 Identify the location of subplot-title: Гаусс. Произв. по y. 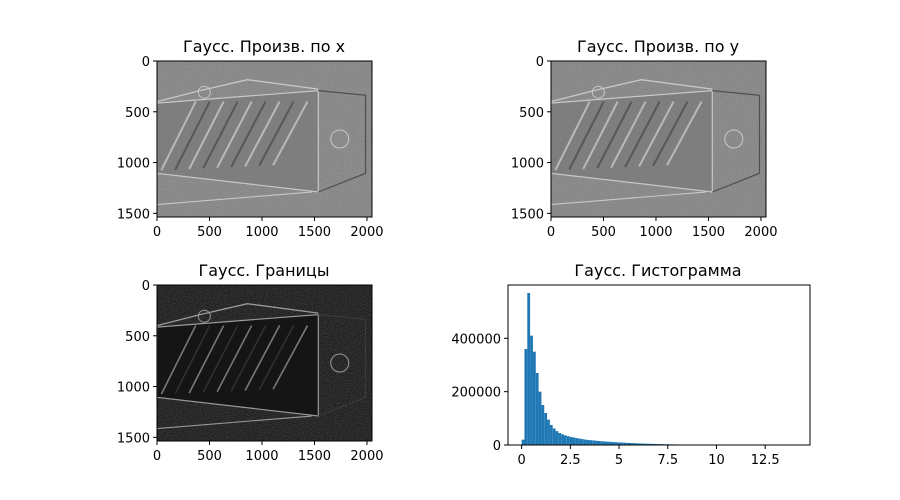
(658, 46).